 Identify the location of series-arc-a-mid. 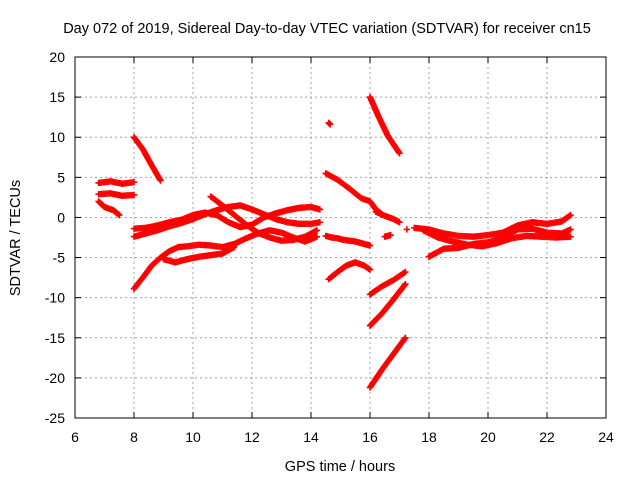
(116, 194).